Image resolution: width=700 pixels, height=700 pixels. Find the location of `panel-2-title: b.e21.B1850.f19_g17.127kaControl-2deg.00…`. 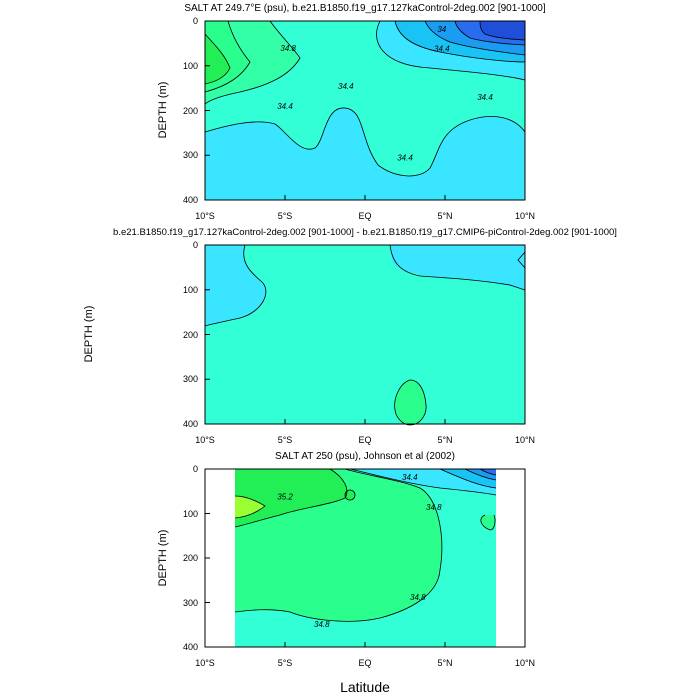

panel-2-title: b.e21.B1850.f19_g17.127kaControl-2deg.00… is located at coordinates (365, 232).